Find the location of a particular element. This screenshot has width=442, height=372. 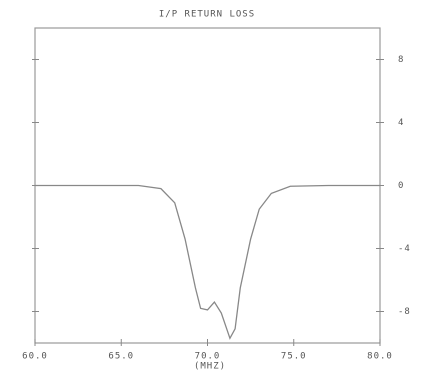

x-tick-label: 65.0 is located at coordinates (121, 357).